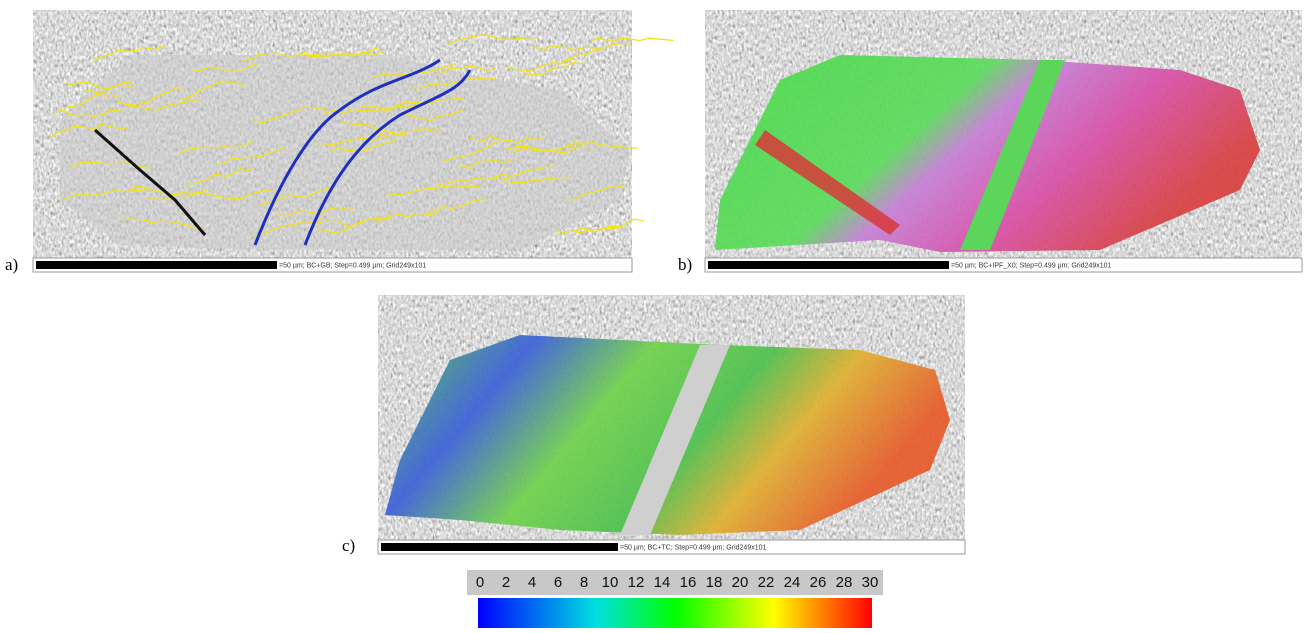 This screenshot has height=633, width=1311. Describe the element at coordinates (675, 613) in the screenshot. I see `colorbar-gradient` at that location.